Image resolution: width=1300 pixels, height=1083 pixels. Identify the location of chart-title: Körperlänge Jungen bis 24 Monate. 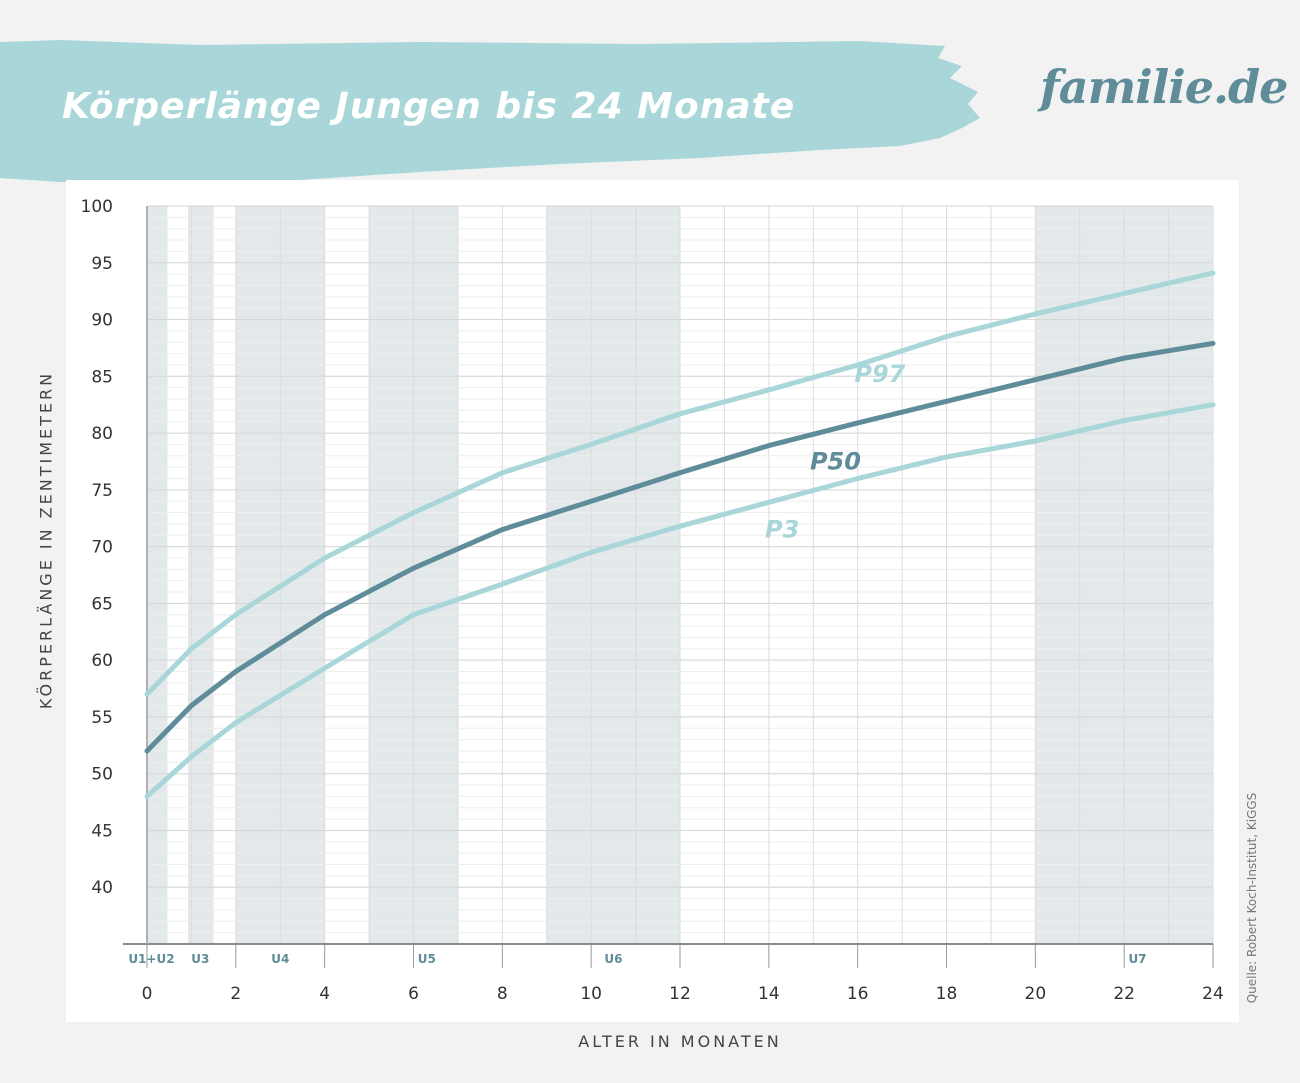
(429, 106).